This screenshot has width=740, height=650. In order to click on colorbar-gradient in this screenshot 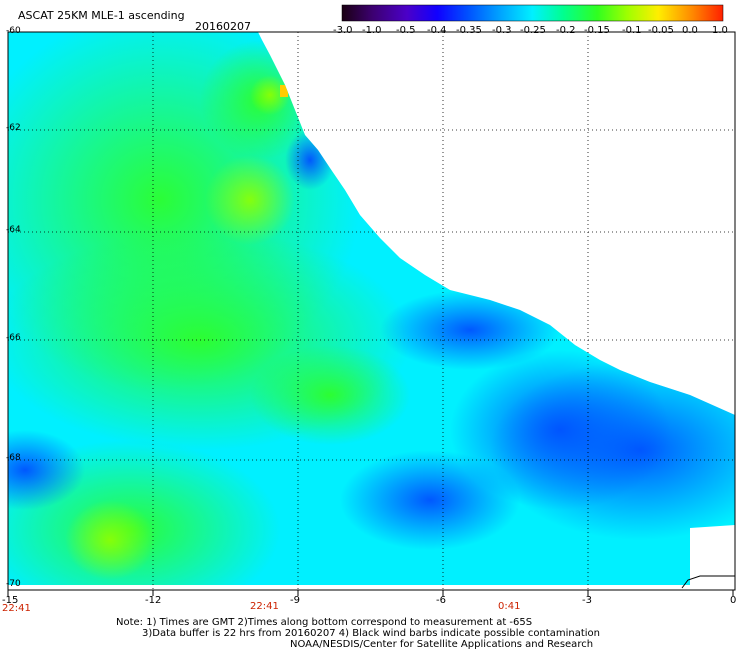, I will do `click(532, 13)`.